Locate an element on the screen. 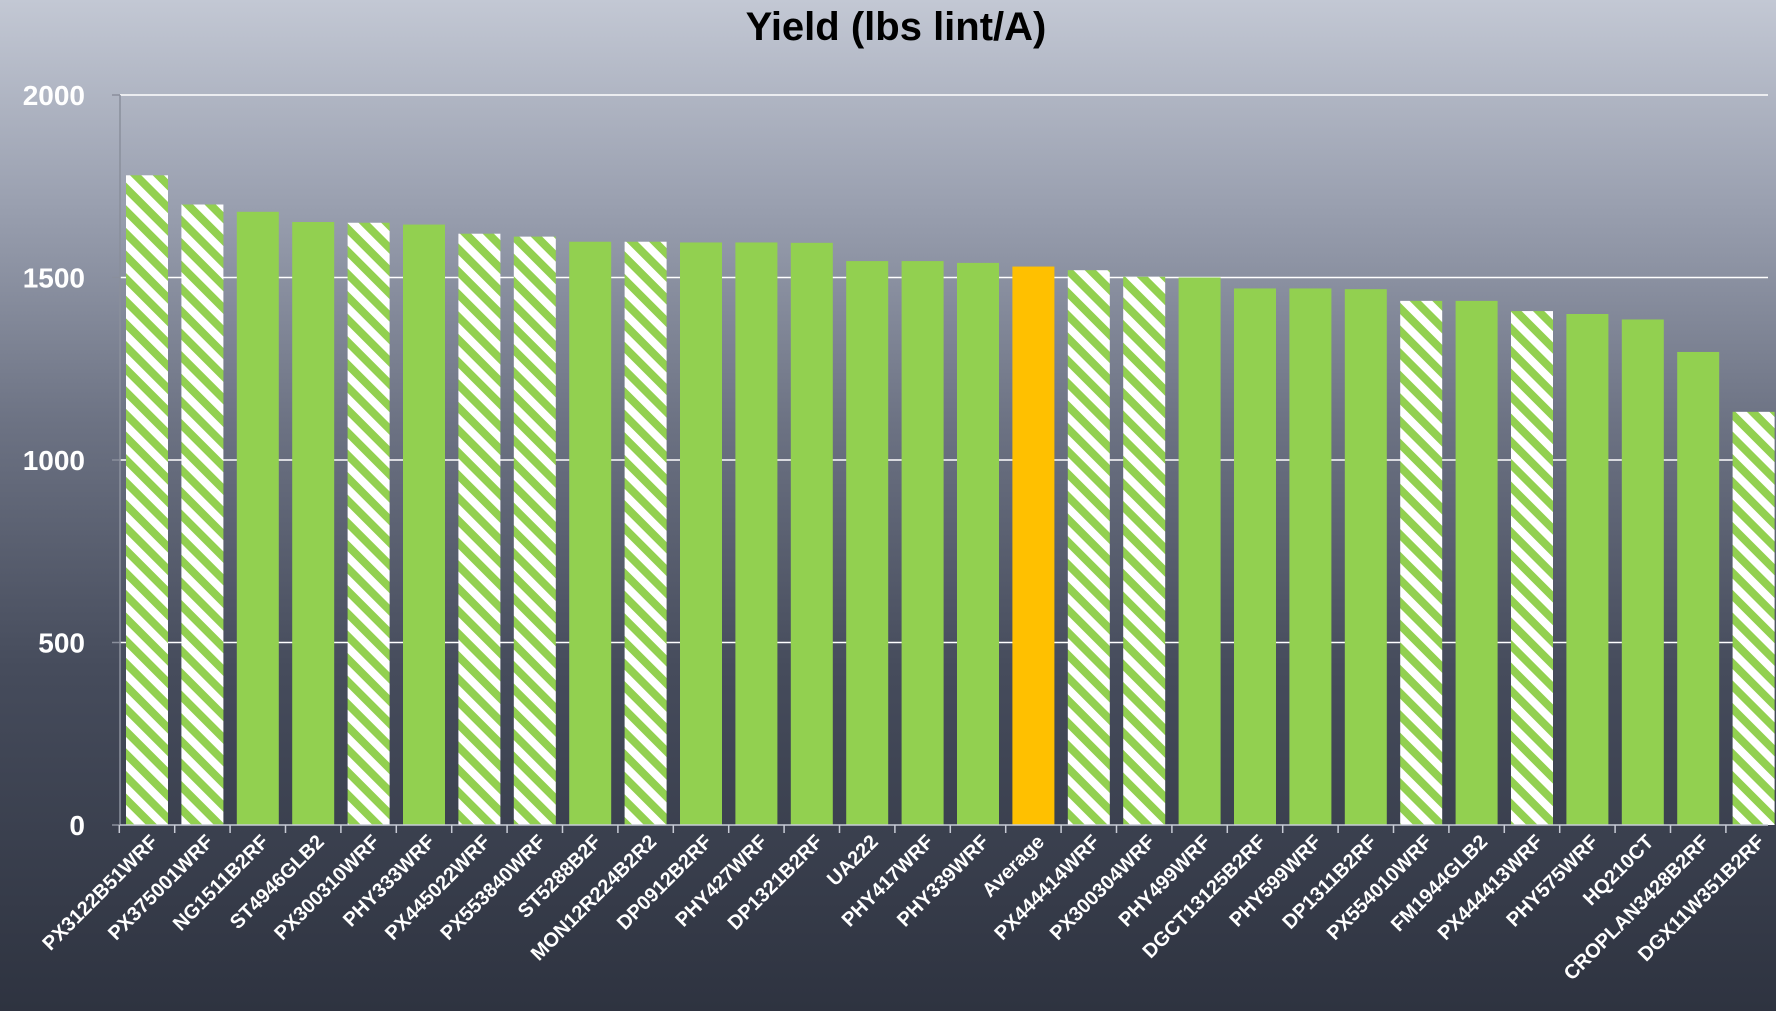 Image resolution: width=1776 pixels, height=1011 pixels. y-tick-label: 2000 is located at coordinates (54, 95).